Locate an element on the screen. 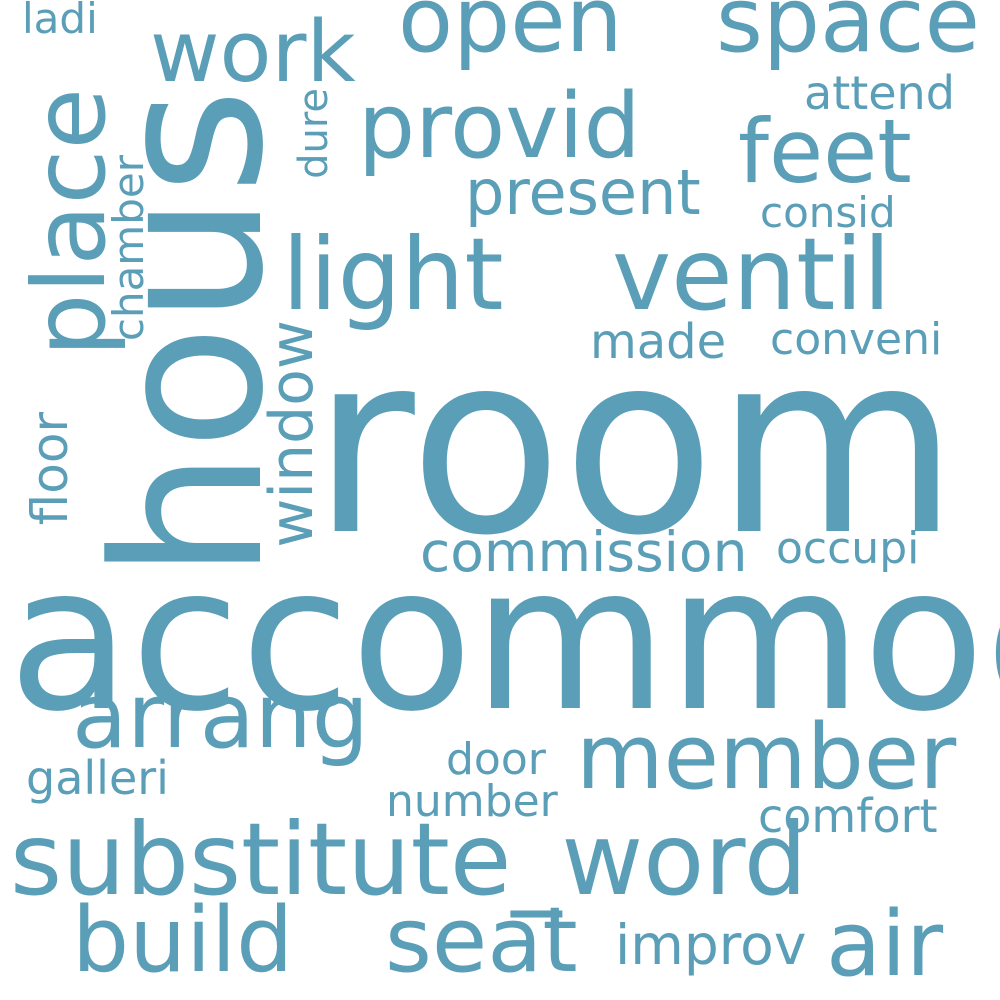 The width and height of the screenshot is (1000, 1000). word-chamber: chamber is located at coordinates (128, 248).